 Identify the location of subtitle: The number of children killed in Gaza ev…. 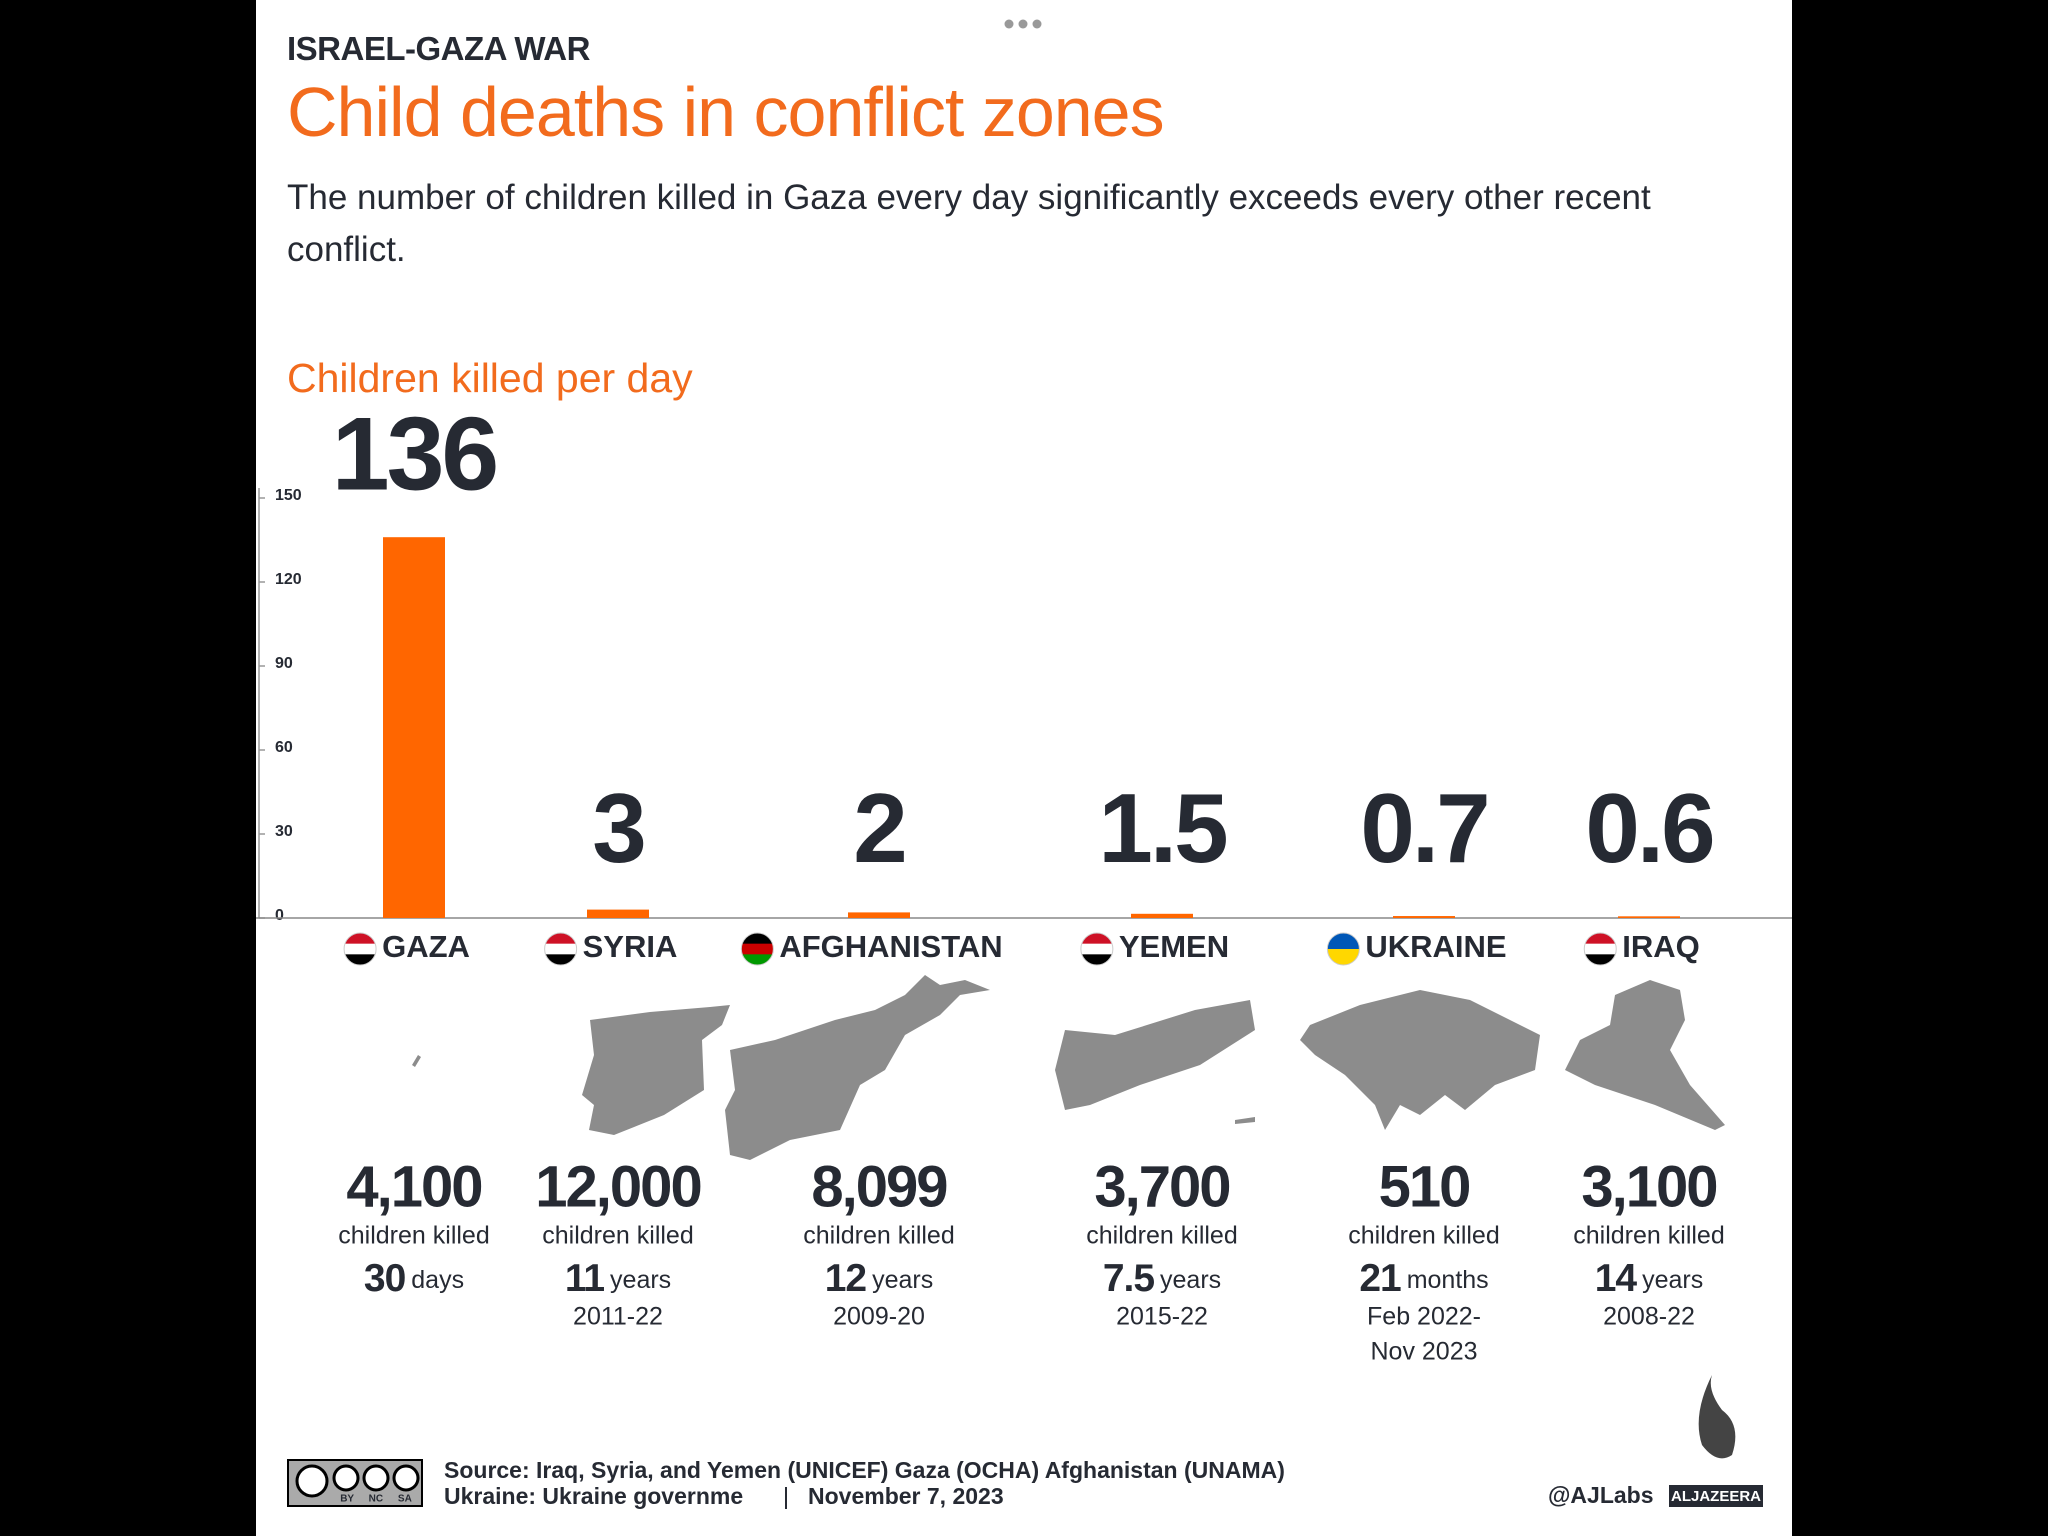
(969, 223).